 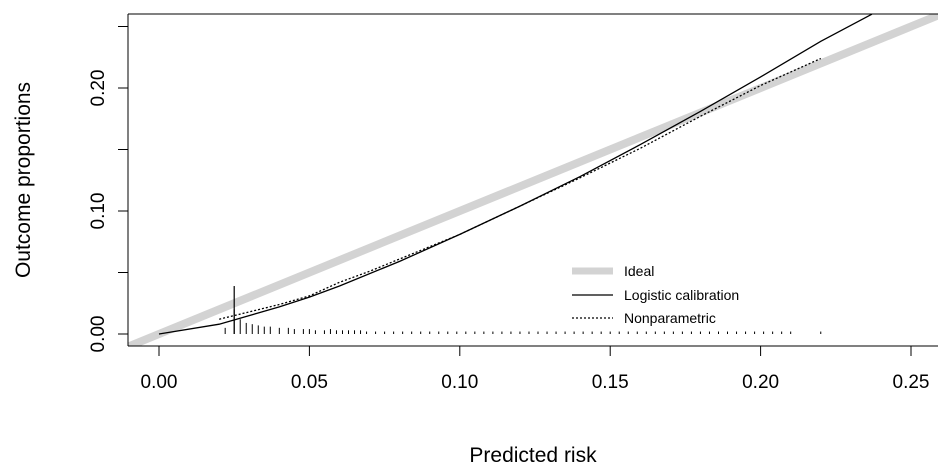 I want to click on legend-label-nonparametric: Nonparametric, so click(x=670, y=318).